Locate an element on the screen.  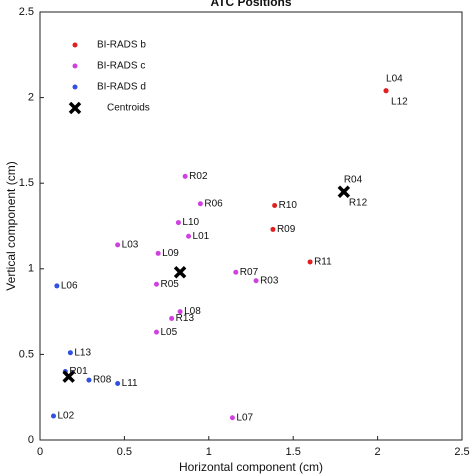
point-label: L02 is located at coordinates (66, 416).